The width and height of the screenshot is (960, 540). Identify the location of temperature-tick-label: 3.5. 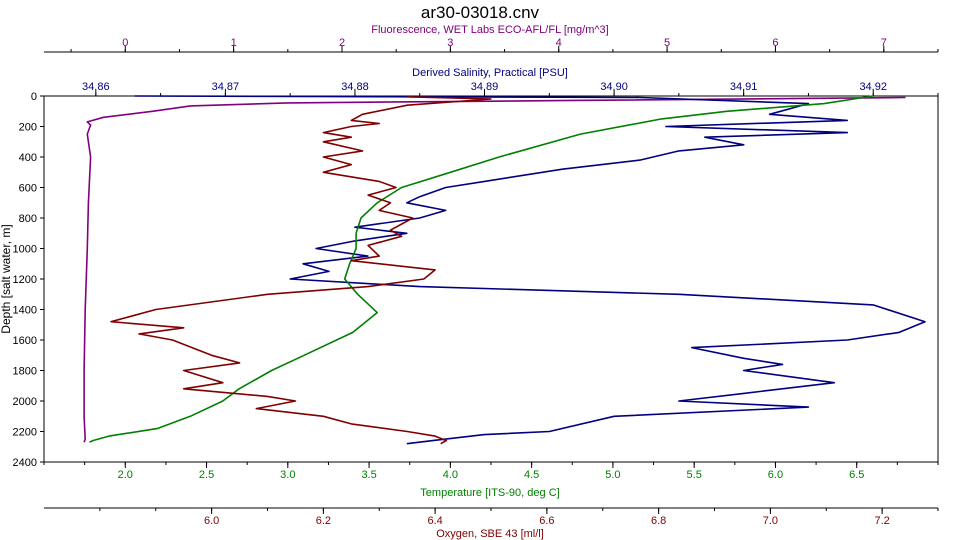
(368, 475).